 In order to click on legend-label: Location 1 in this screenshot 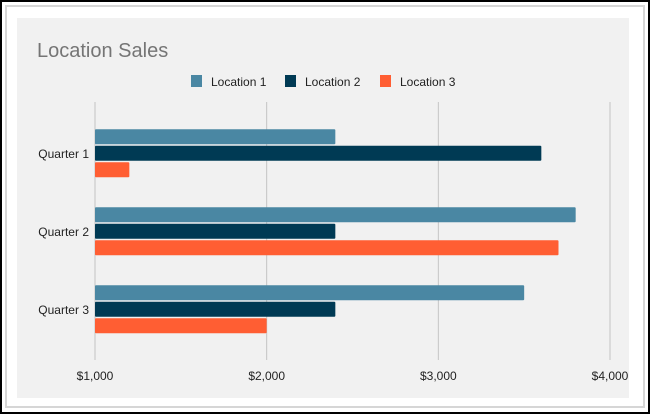, I will do `click(239, 82)`.